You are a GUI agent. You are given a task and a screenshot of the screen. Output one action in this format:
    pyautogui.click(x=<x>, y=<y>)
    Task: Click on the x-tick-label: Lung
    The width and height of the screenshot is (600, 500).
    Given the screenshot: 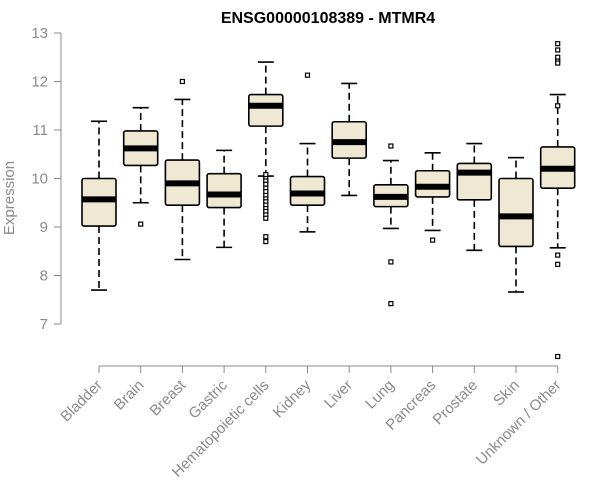 What is the action you would take?
    pyautogui.click(x=380, y=395)
    